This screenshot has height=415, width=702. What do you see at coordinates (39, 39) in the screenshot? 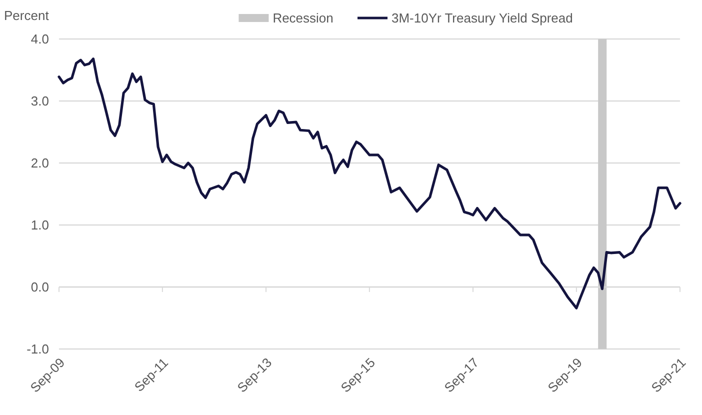
I see `y-tick-label: 4.0` at bounding box center [39, 39].